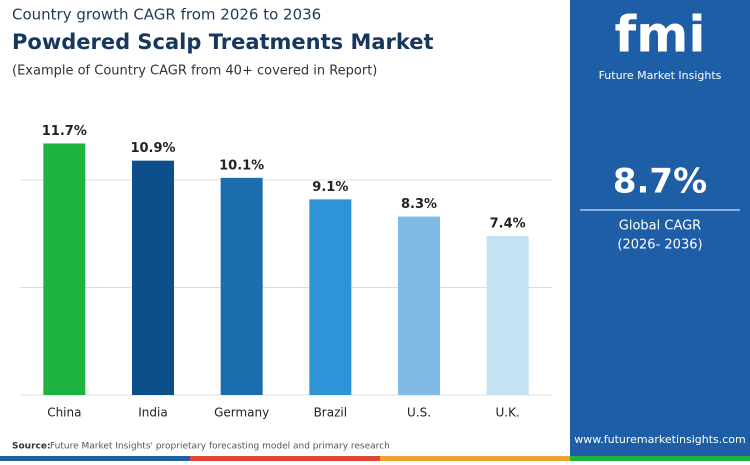 The width and height of the screenshot is (750, 465). Describe the element at coordinates (64, 131) in the screenshot. I see `value-label: 11.7%` at that location.